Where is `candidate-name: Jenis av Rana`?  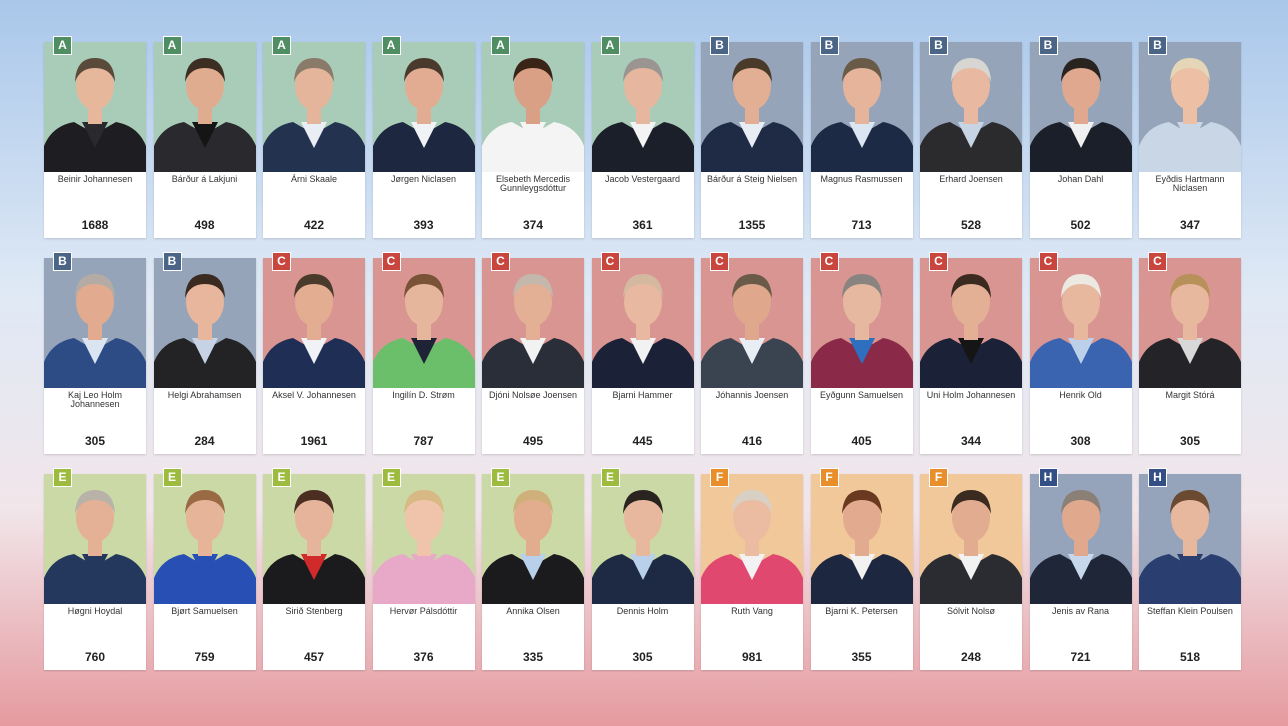
candidate-name: Jenis av Rana is located at coordinates (1080, 611).